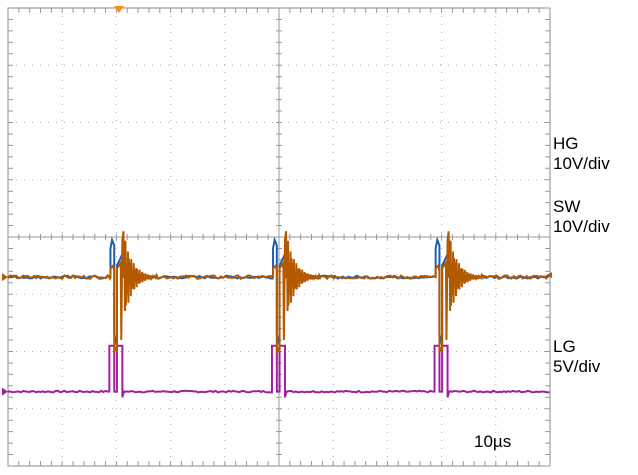 This screenshot has height=475, width=638. What do you see at coordinates (549, 275) in the screenshot?
I see `sw-trigger-level-marker` at bounding box center [549, 275].